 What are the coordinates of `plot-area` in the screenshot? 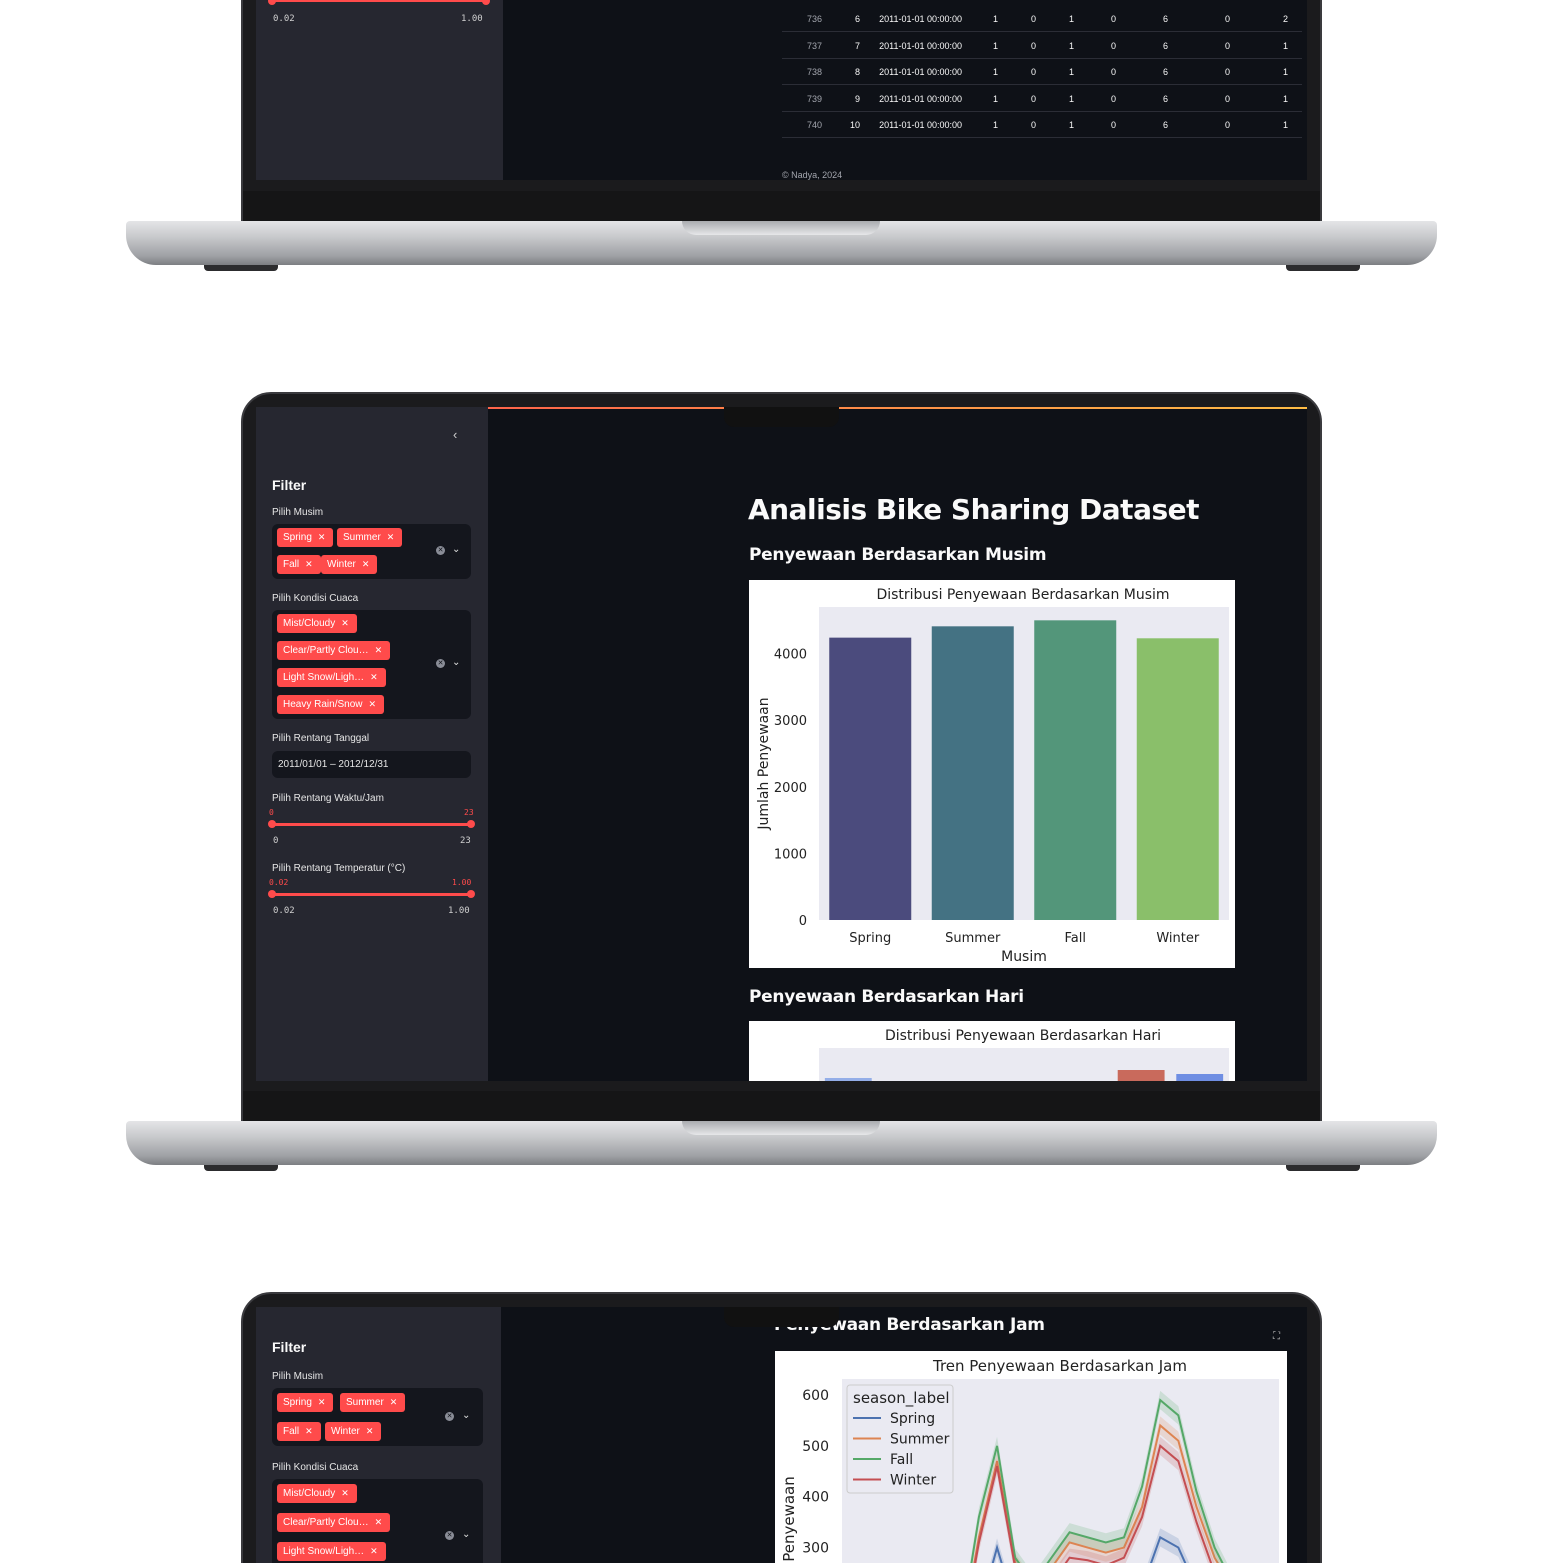 It's located at (1024, 1064).